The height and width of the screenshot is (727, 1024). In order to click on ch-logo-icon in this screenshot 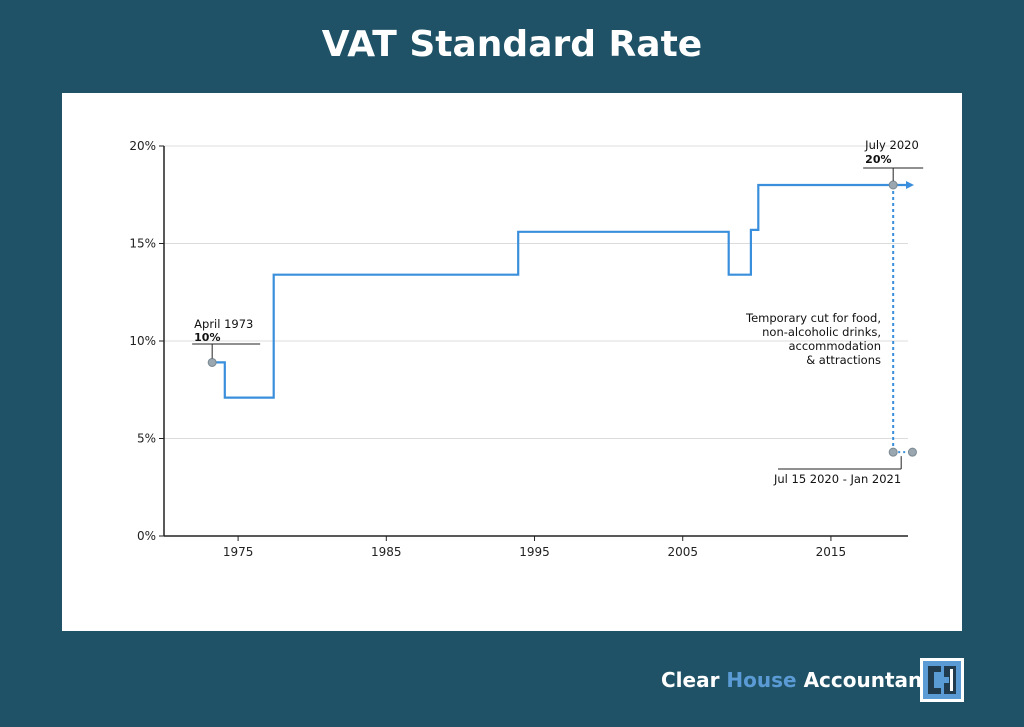, I will do `click(942, 680)`.